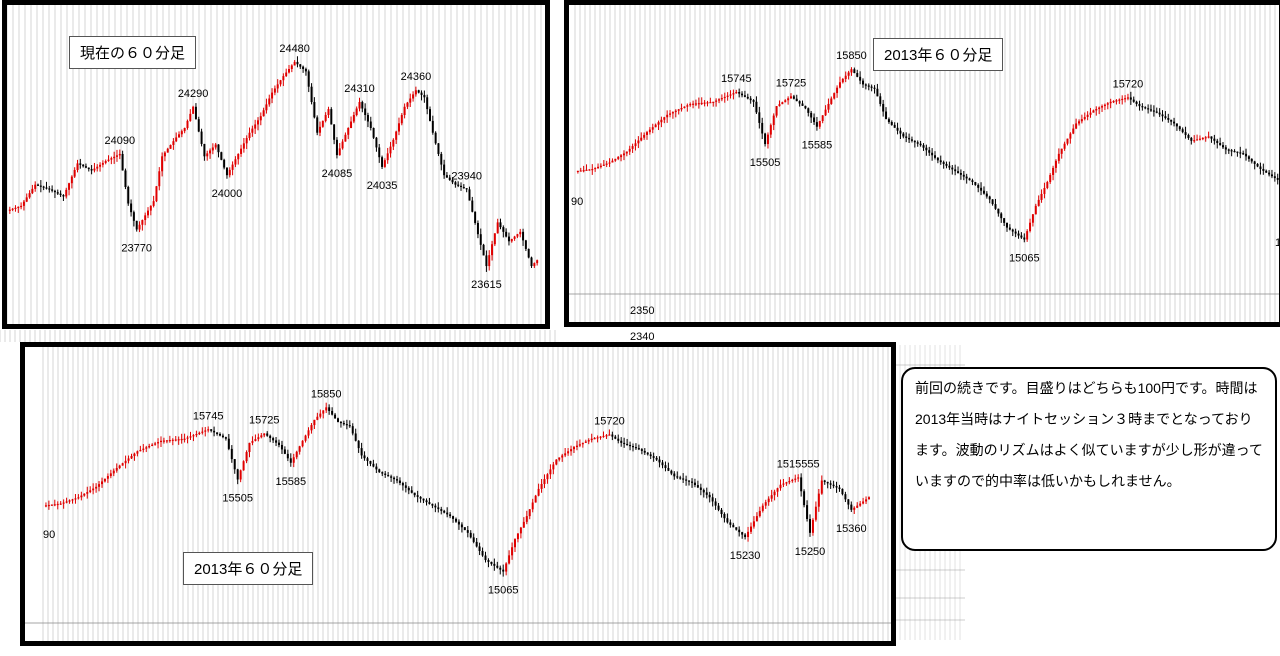  What do you see at coordinates (851, 56) in the screenshot?
I see `price-label: 15850` at bounding box center [851, 56].